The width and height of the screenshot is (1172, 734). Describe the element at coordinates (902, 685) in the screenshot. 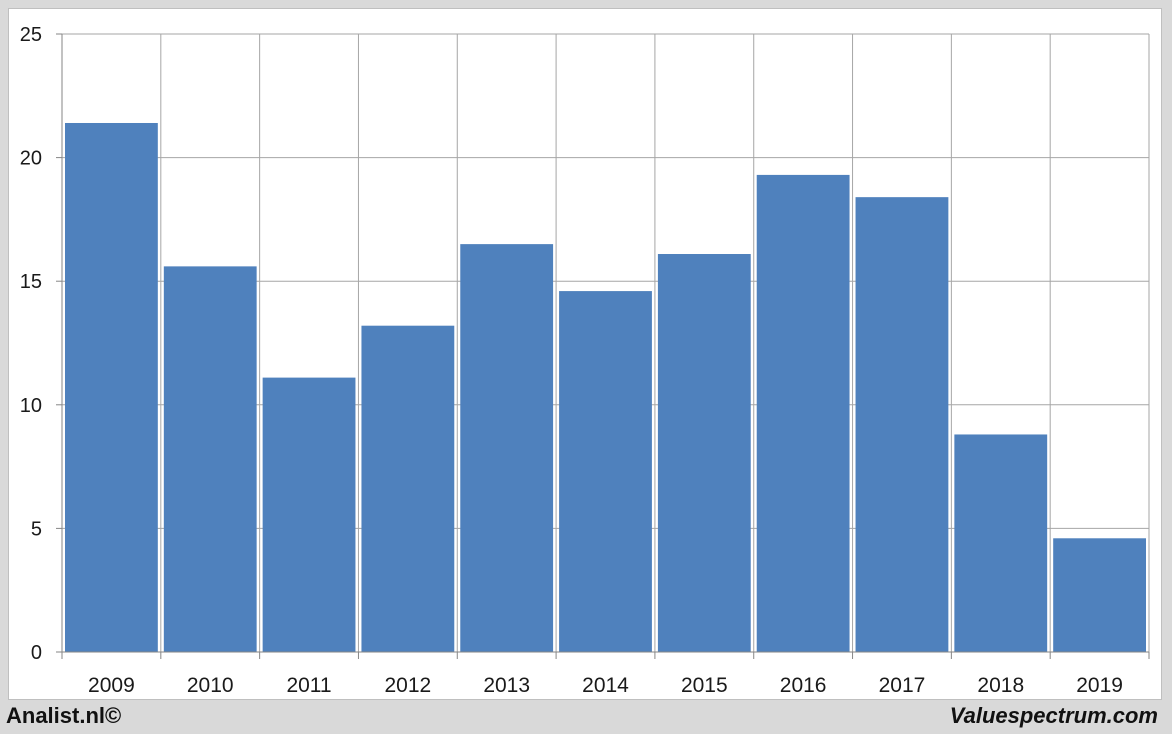

I see `x-tick-label: 2017` at that location.